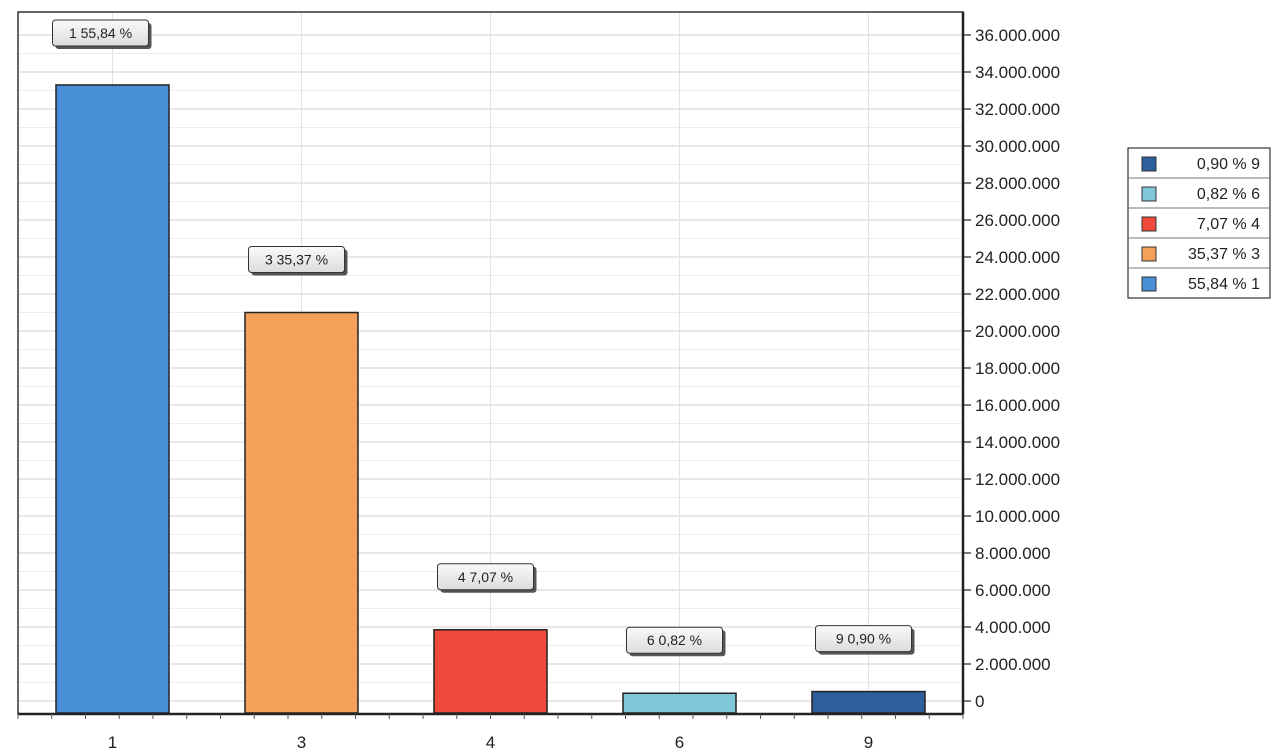 The height and width of the screenshot is (753, 1275). What do you see at coordinates (1228, 164) in the screenshot?
I see `legend-label: 0,90 % 9` at bounding box center [1228, 164].